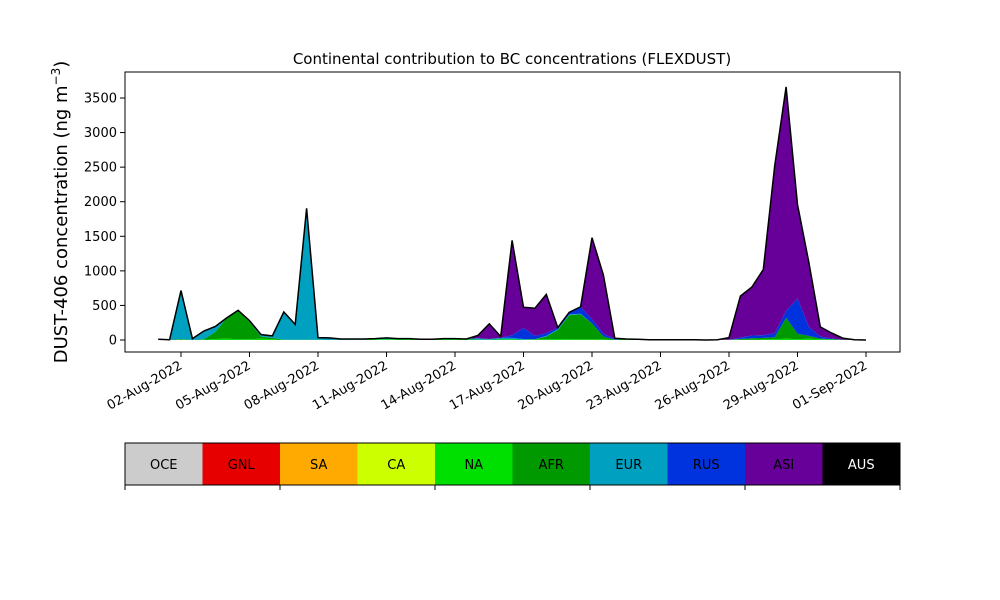 This screenshot has width=1000, height=600. I want to click on colorbar-swatch-rus, so click(706, 464).